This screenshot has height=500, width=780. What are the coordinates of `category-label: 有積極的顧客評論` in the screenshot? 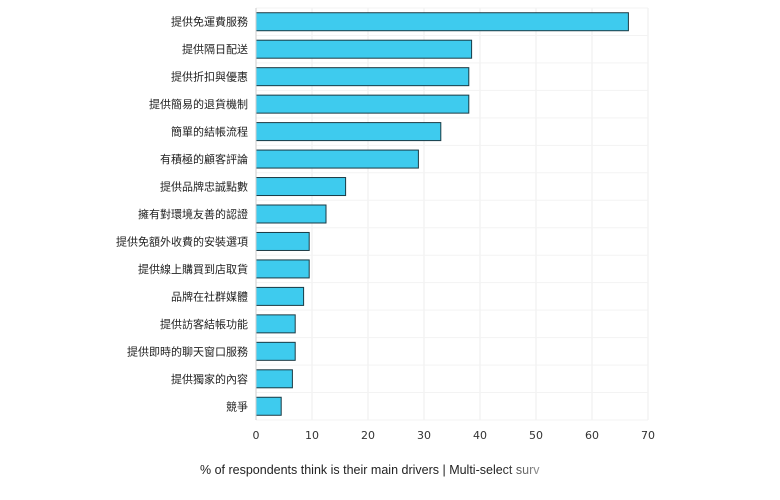 It's located at (204, 159).